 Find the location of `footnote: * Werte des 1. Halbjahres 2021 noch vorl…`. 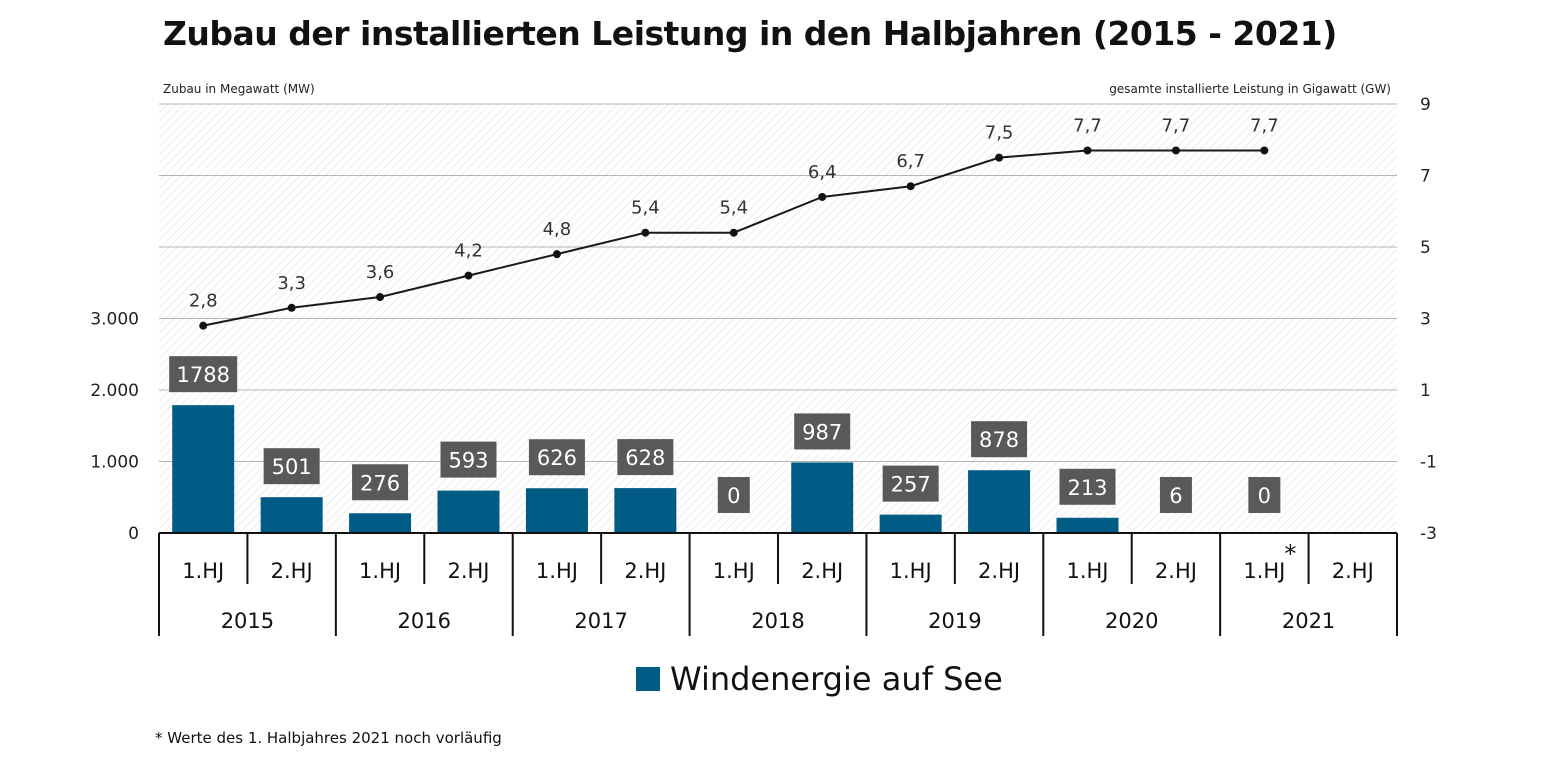

footnote: * Werte des 1. Halbjahres 2021 noch vorl… is located at coordinates (328, 738).